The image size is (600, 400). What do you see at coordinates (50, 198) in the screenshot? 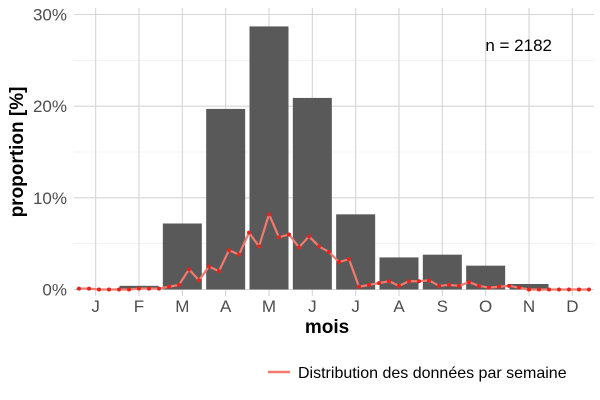
I see `y-tick-label: 10%` at bounding box center [50, 198].